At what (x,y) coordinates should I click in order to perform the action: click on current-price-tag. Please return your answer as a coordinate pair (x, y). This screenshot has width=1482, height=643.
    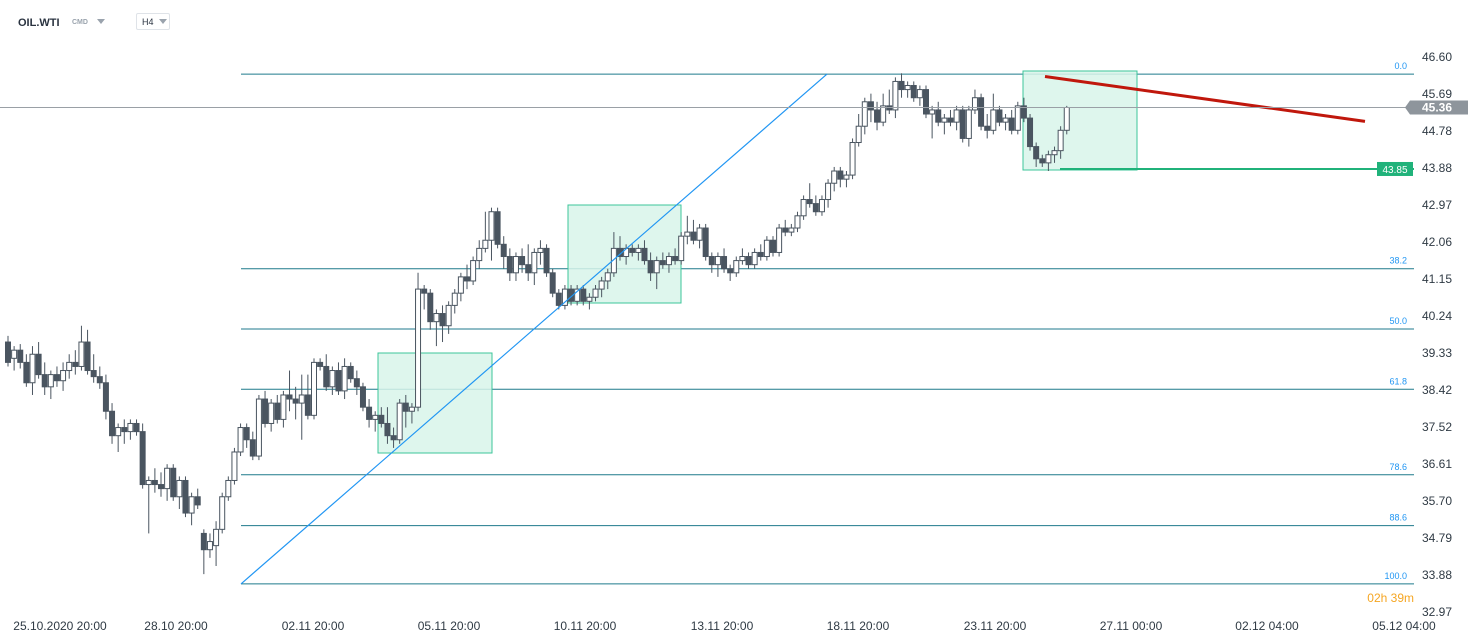
    Looking at the image, I should click on (1436, 107).